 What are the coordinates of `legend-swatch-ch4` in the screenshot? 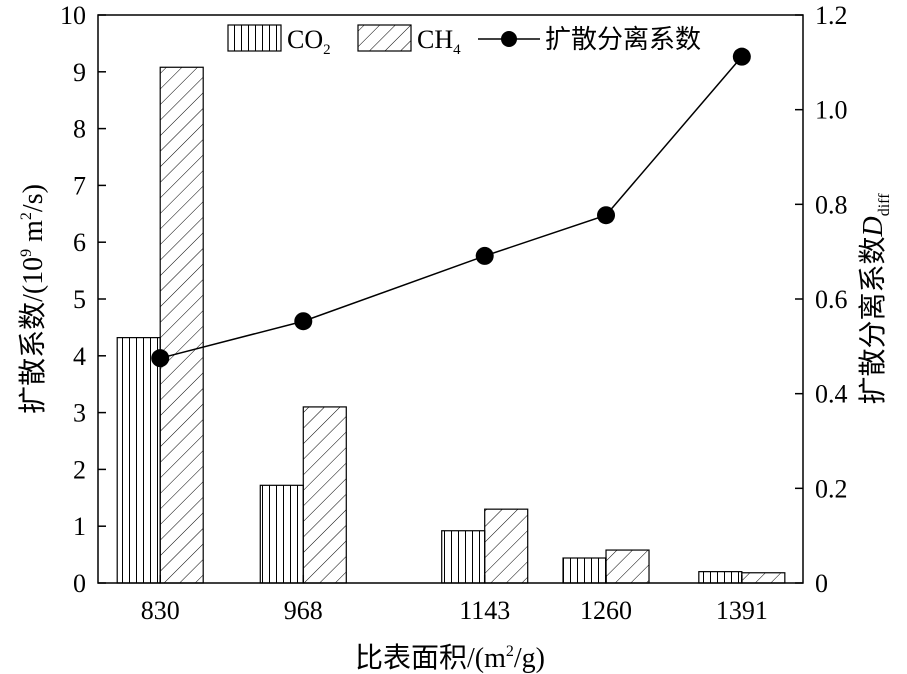 It's located at (384, 38).